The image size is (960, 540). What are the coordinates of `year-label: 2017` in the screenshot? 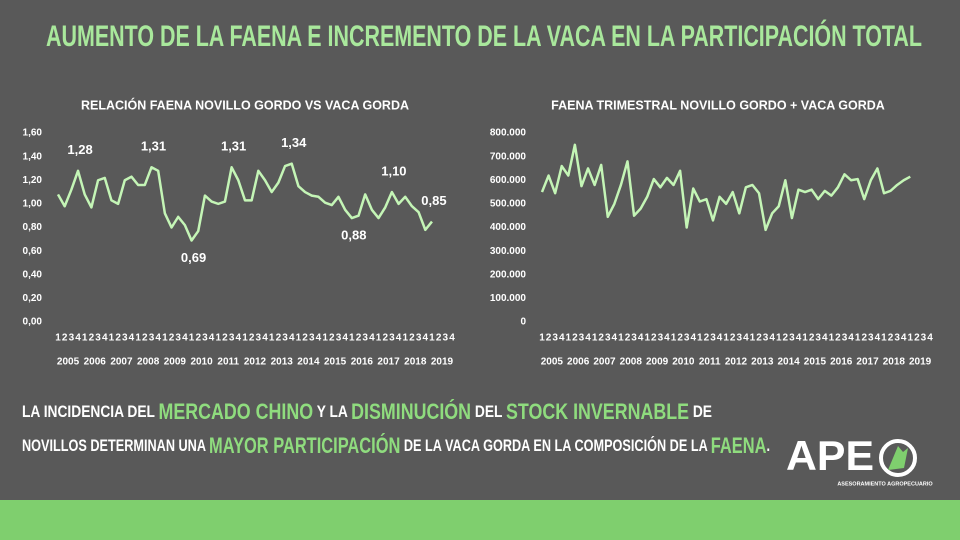 It's located at (388, 362).